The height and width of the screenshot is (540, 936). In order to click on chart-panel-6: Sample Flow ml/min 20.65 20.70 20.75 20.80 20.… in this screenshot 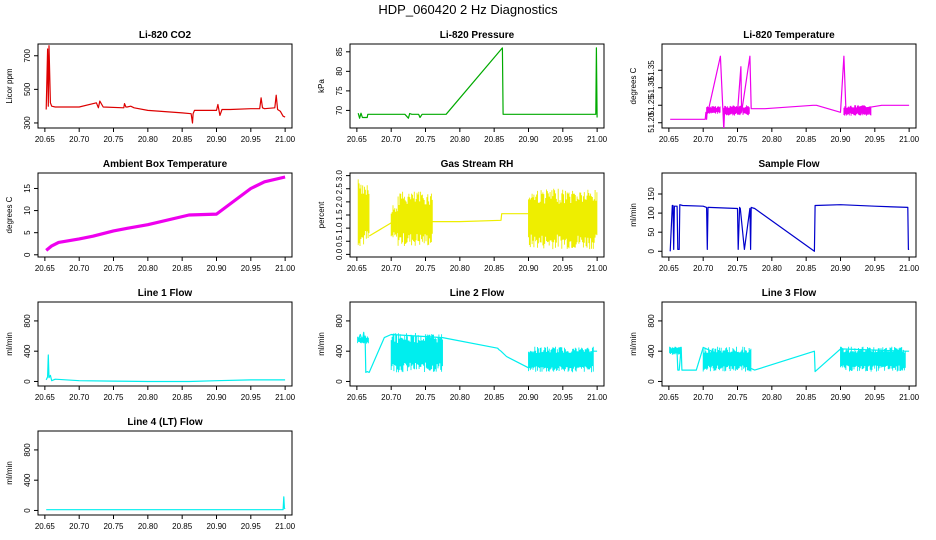, I will do `click(774, 216)`.